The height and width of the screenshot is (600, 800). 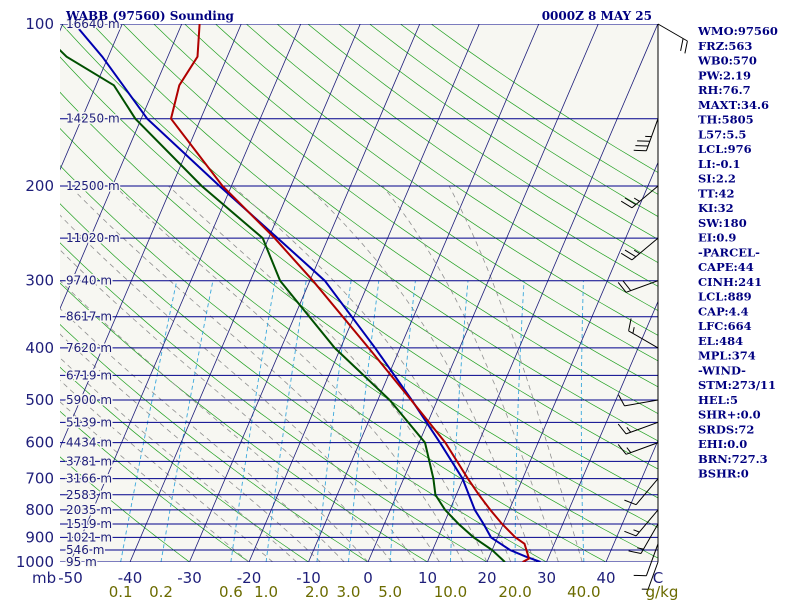 I want to click on index-line: SRDS:72, so click(x=726, y=429).